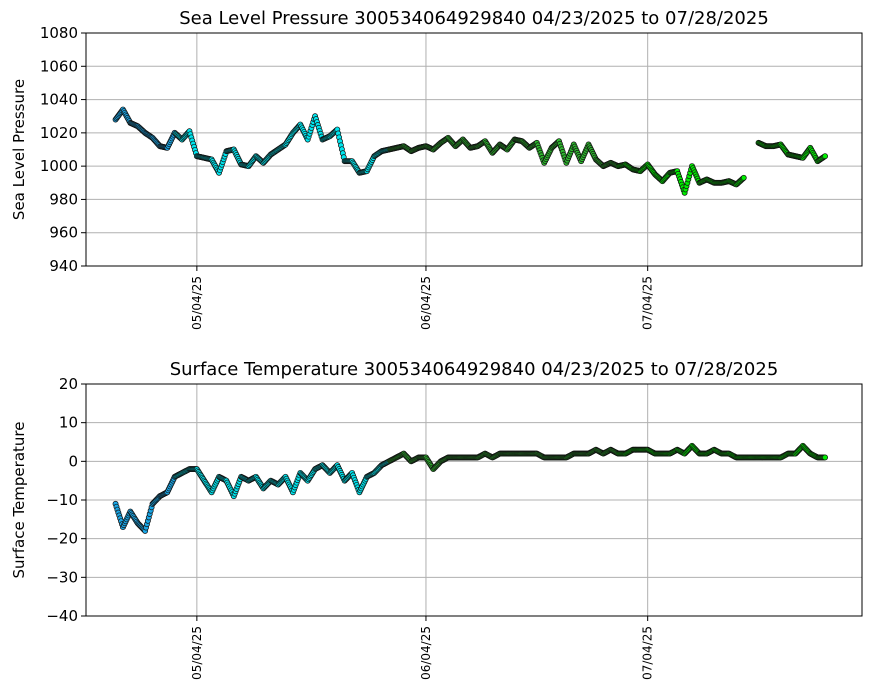 The width and height of the screenshot is (870, 699). I want to click on y-tick-label: 10, so click(68, 423).